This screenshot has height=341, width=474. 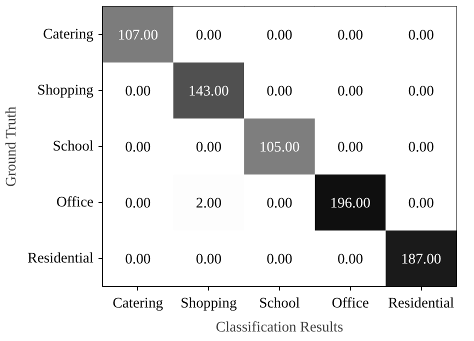 I want to click on x-tick-label: Shopping, so click(x=209, y=304).